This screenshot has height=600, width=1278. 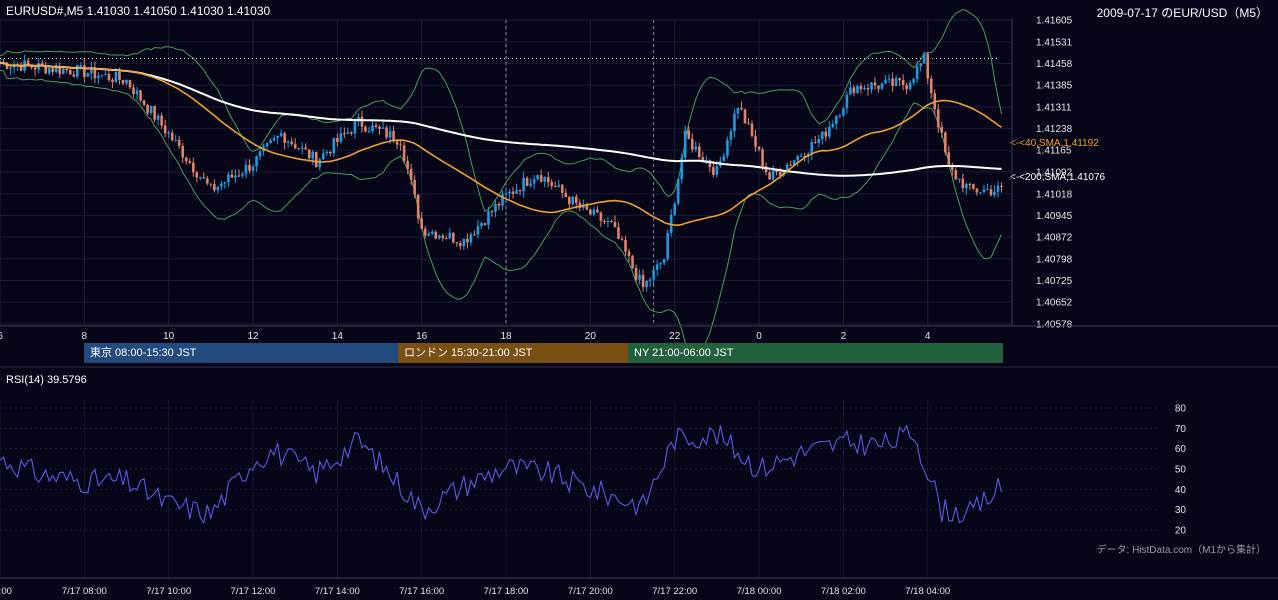 What do you see at coordinates (1058, 177) in the screenshot?
I see `sma200-label: <-<200,SMA,1.41076` at bounding box center [1058, 177].